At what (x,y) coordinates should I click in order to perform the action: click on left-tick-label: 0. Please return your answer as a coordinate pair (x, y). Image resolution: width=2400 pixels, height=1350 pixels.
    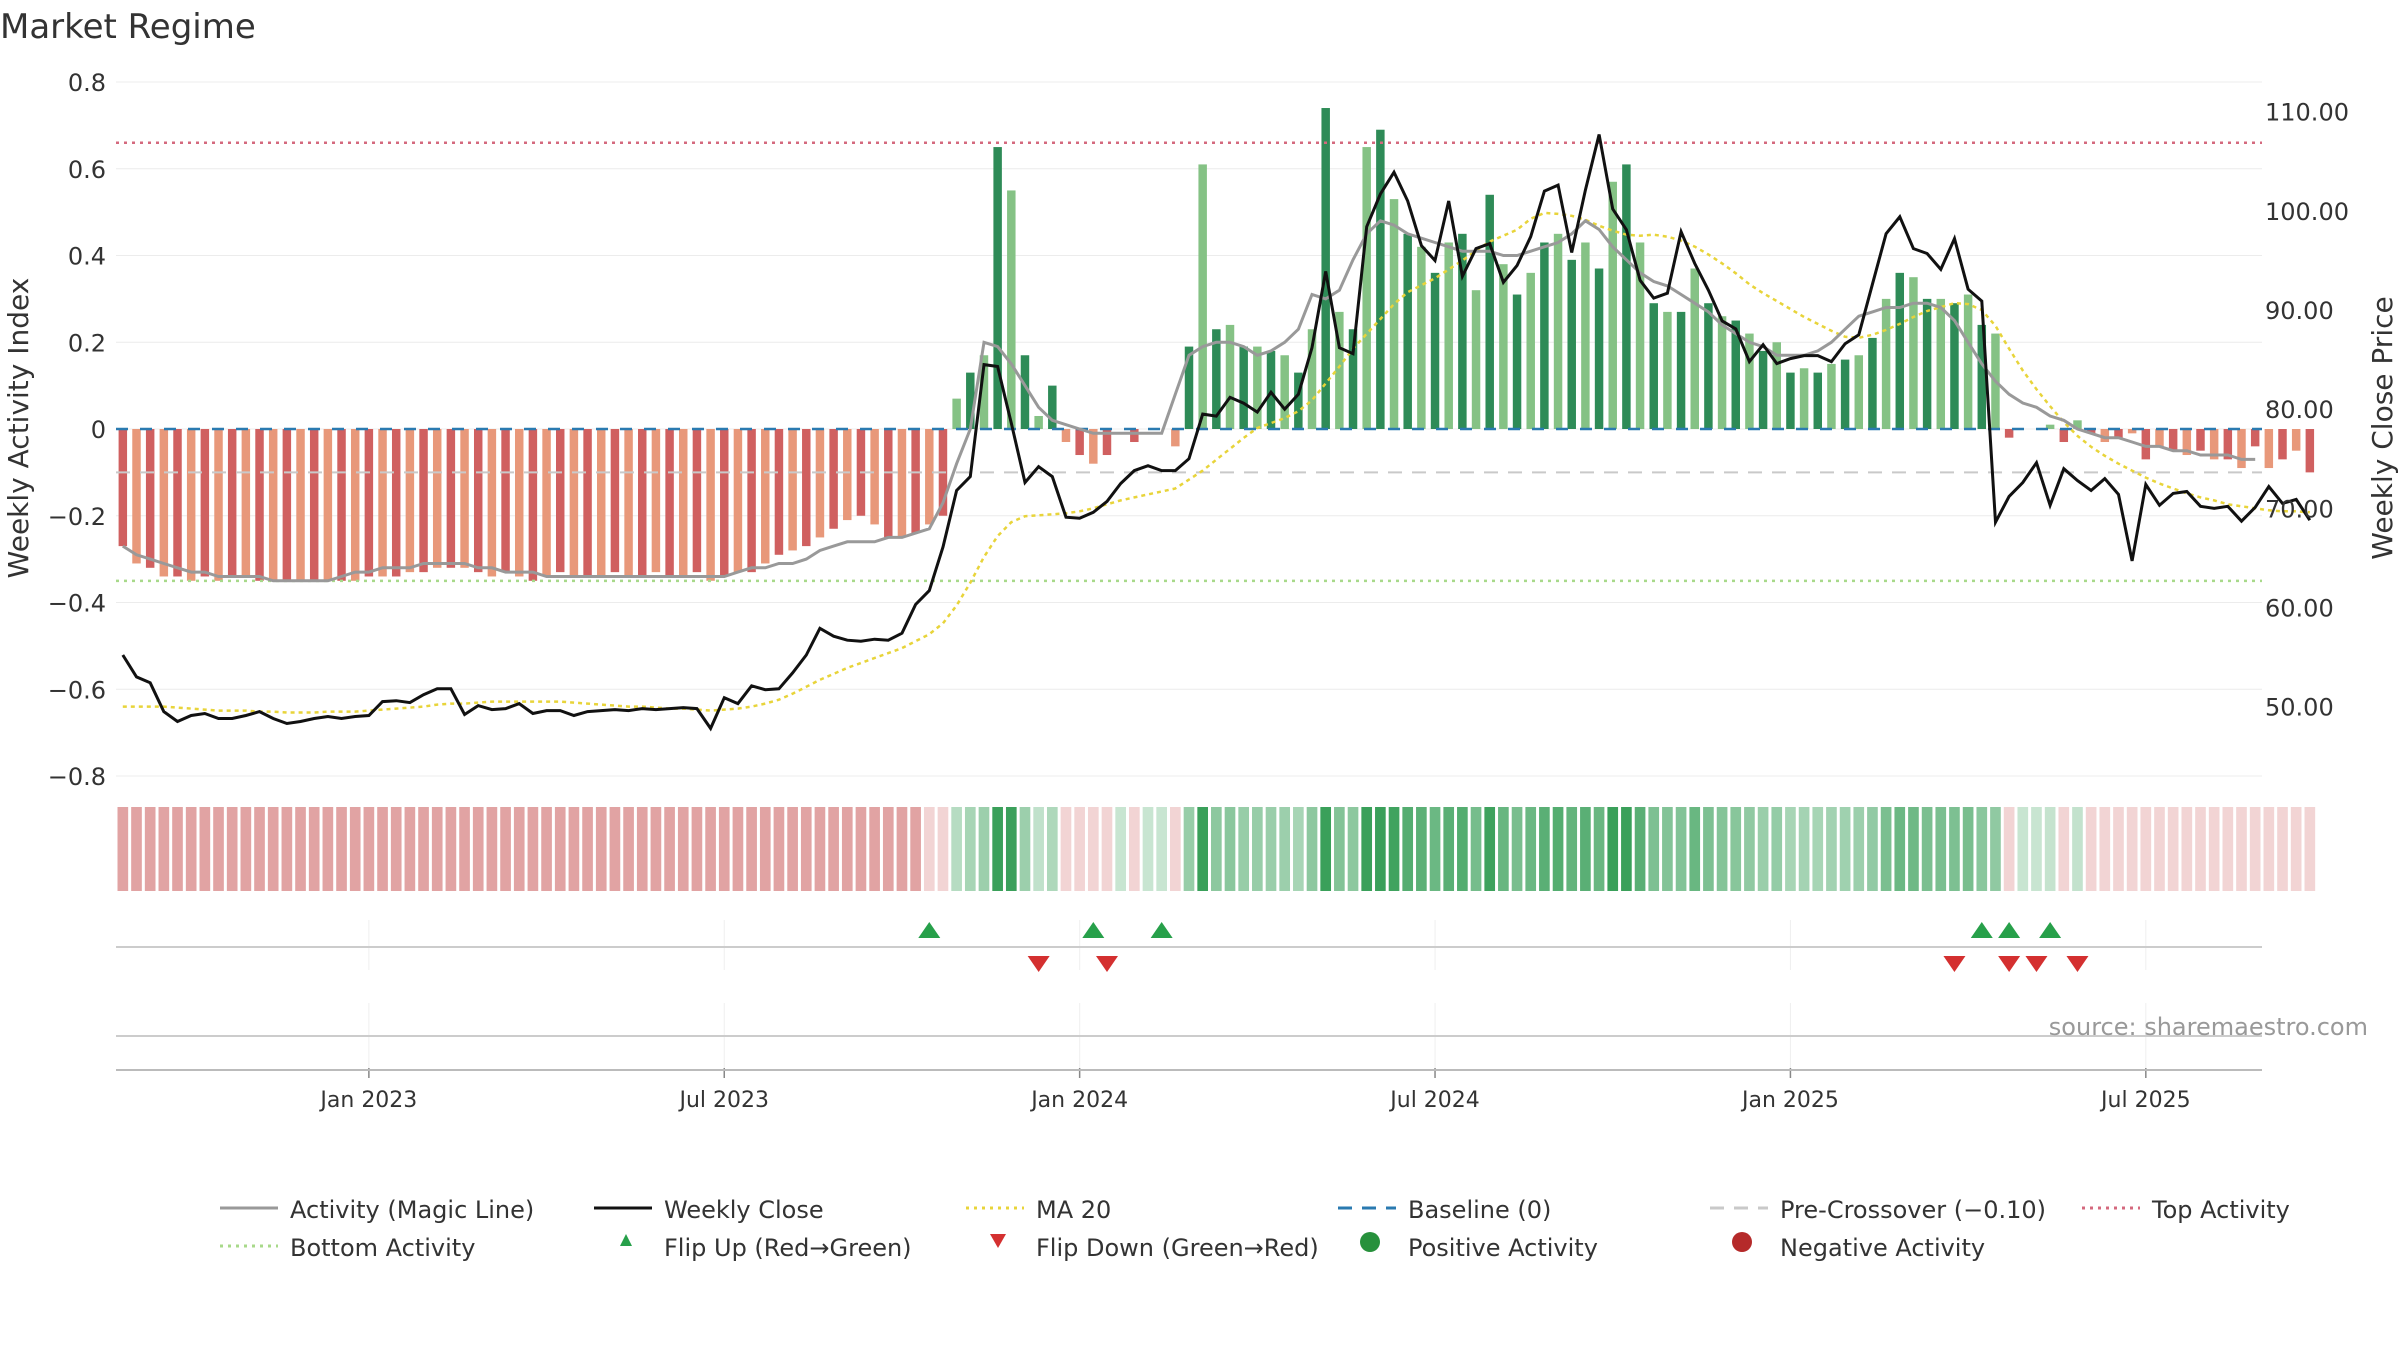
    Looking at the image, I should click on (98, 430).